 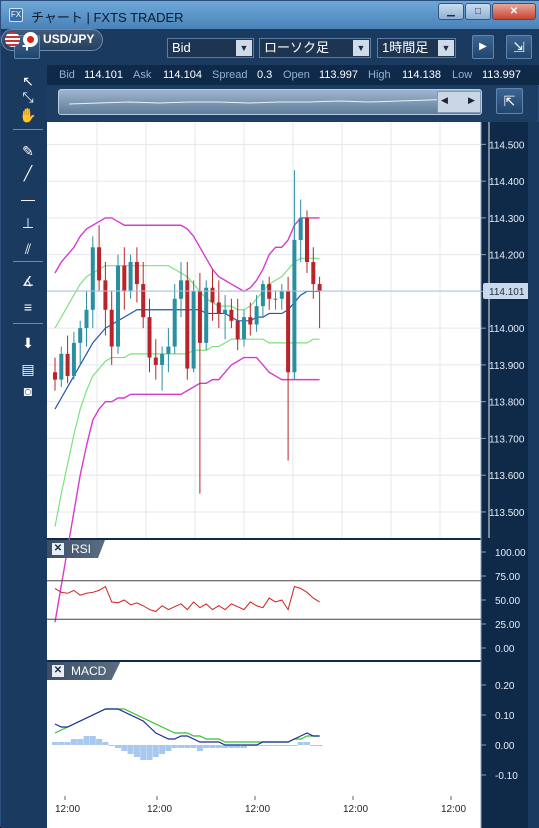 What do you see at coordinates (28, 173) in the screenshot?
I see `trendline-icon: ╱` at bounding box center [28, 173].